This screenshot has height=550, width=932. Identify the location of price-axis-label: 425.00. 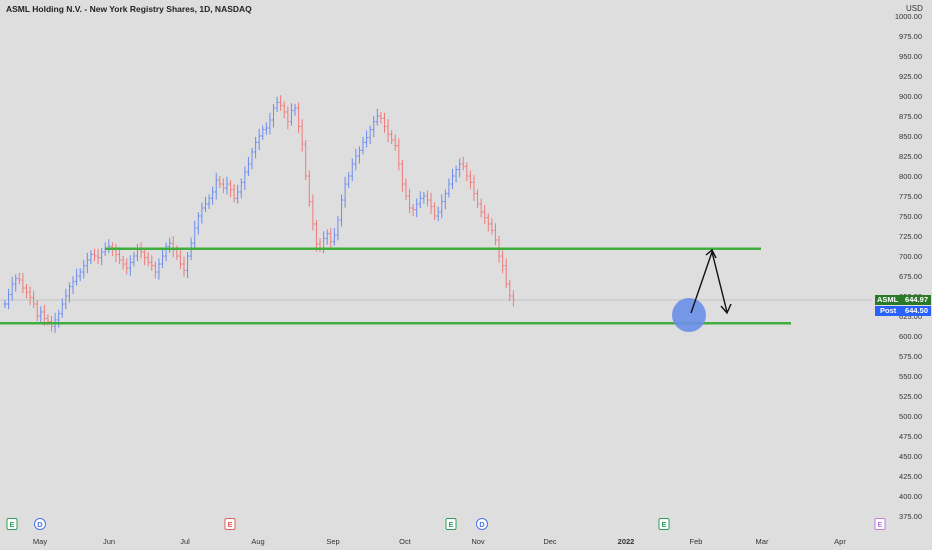
(910, 476).